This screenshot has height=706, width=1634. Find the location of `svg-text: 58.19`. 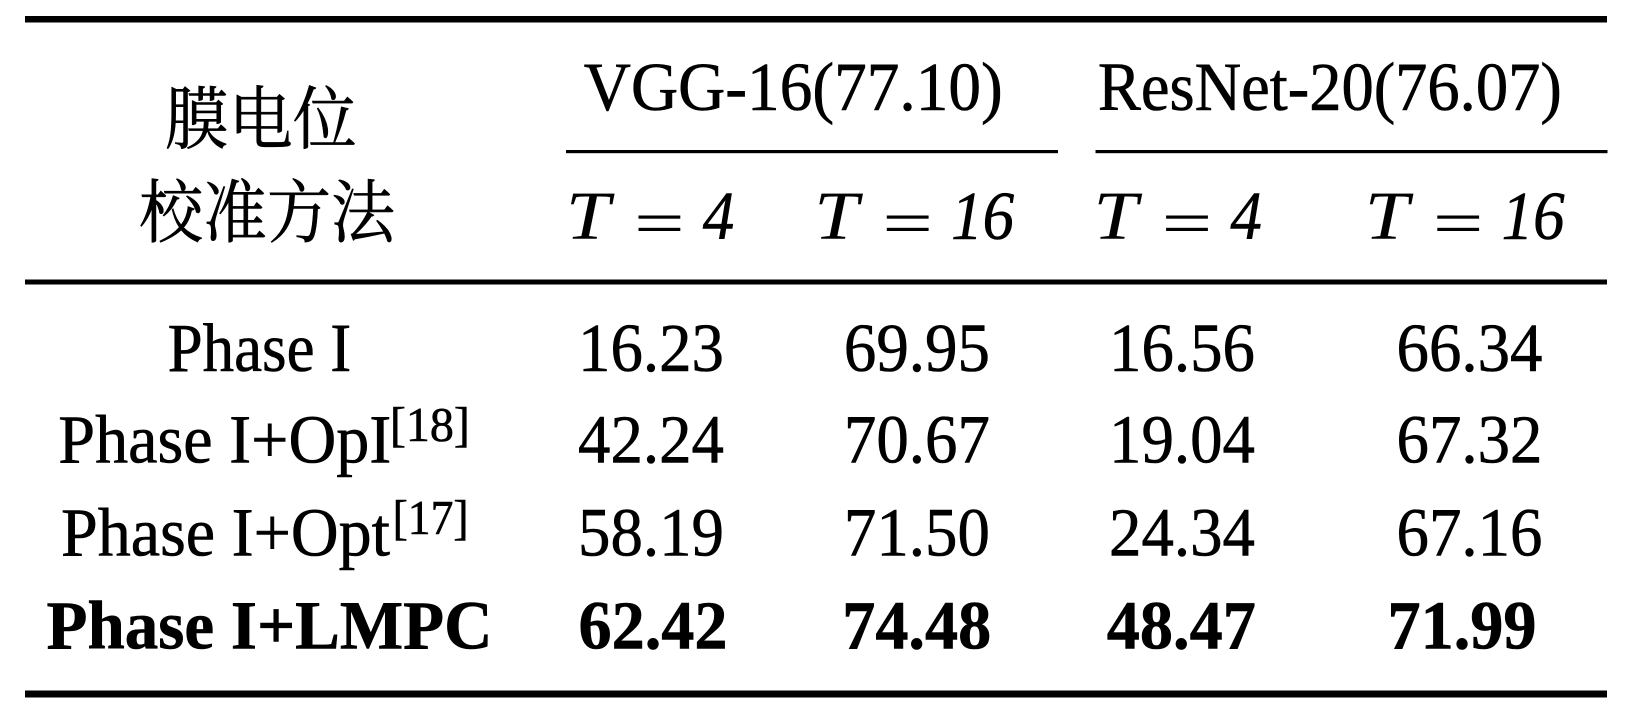

svg-text: 58.19 is located at coordinates (651, 533).